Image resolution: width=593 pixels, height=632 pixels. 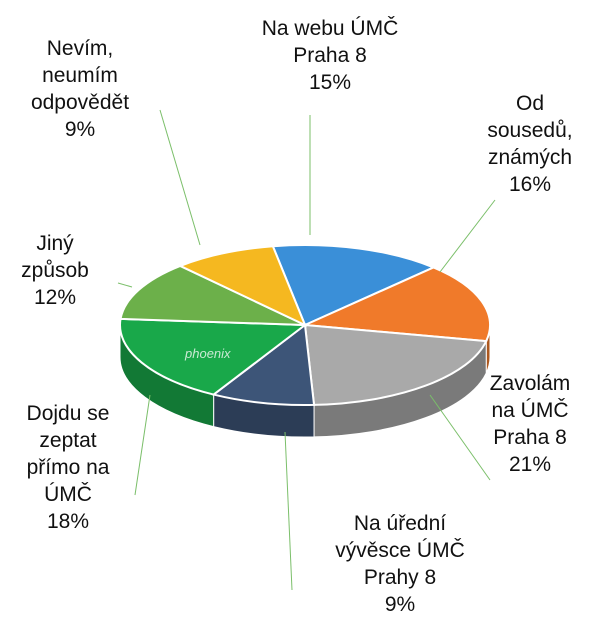 What do you see at coordinates (530, 184) in the screenshot?
I see `value-label: 16%` at bounding box center [530, 184].